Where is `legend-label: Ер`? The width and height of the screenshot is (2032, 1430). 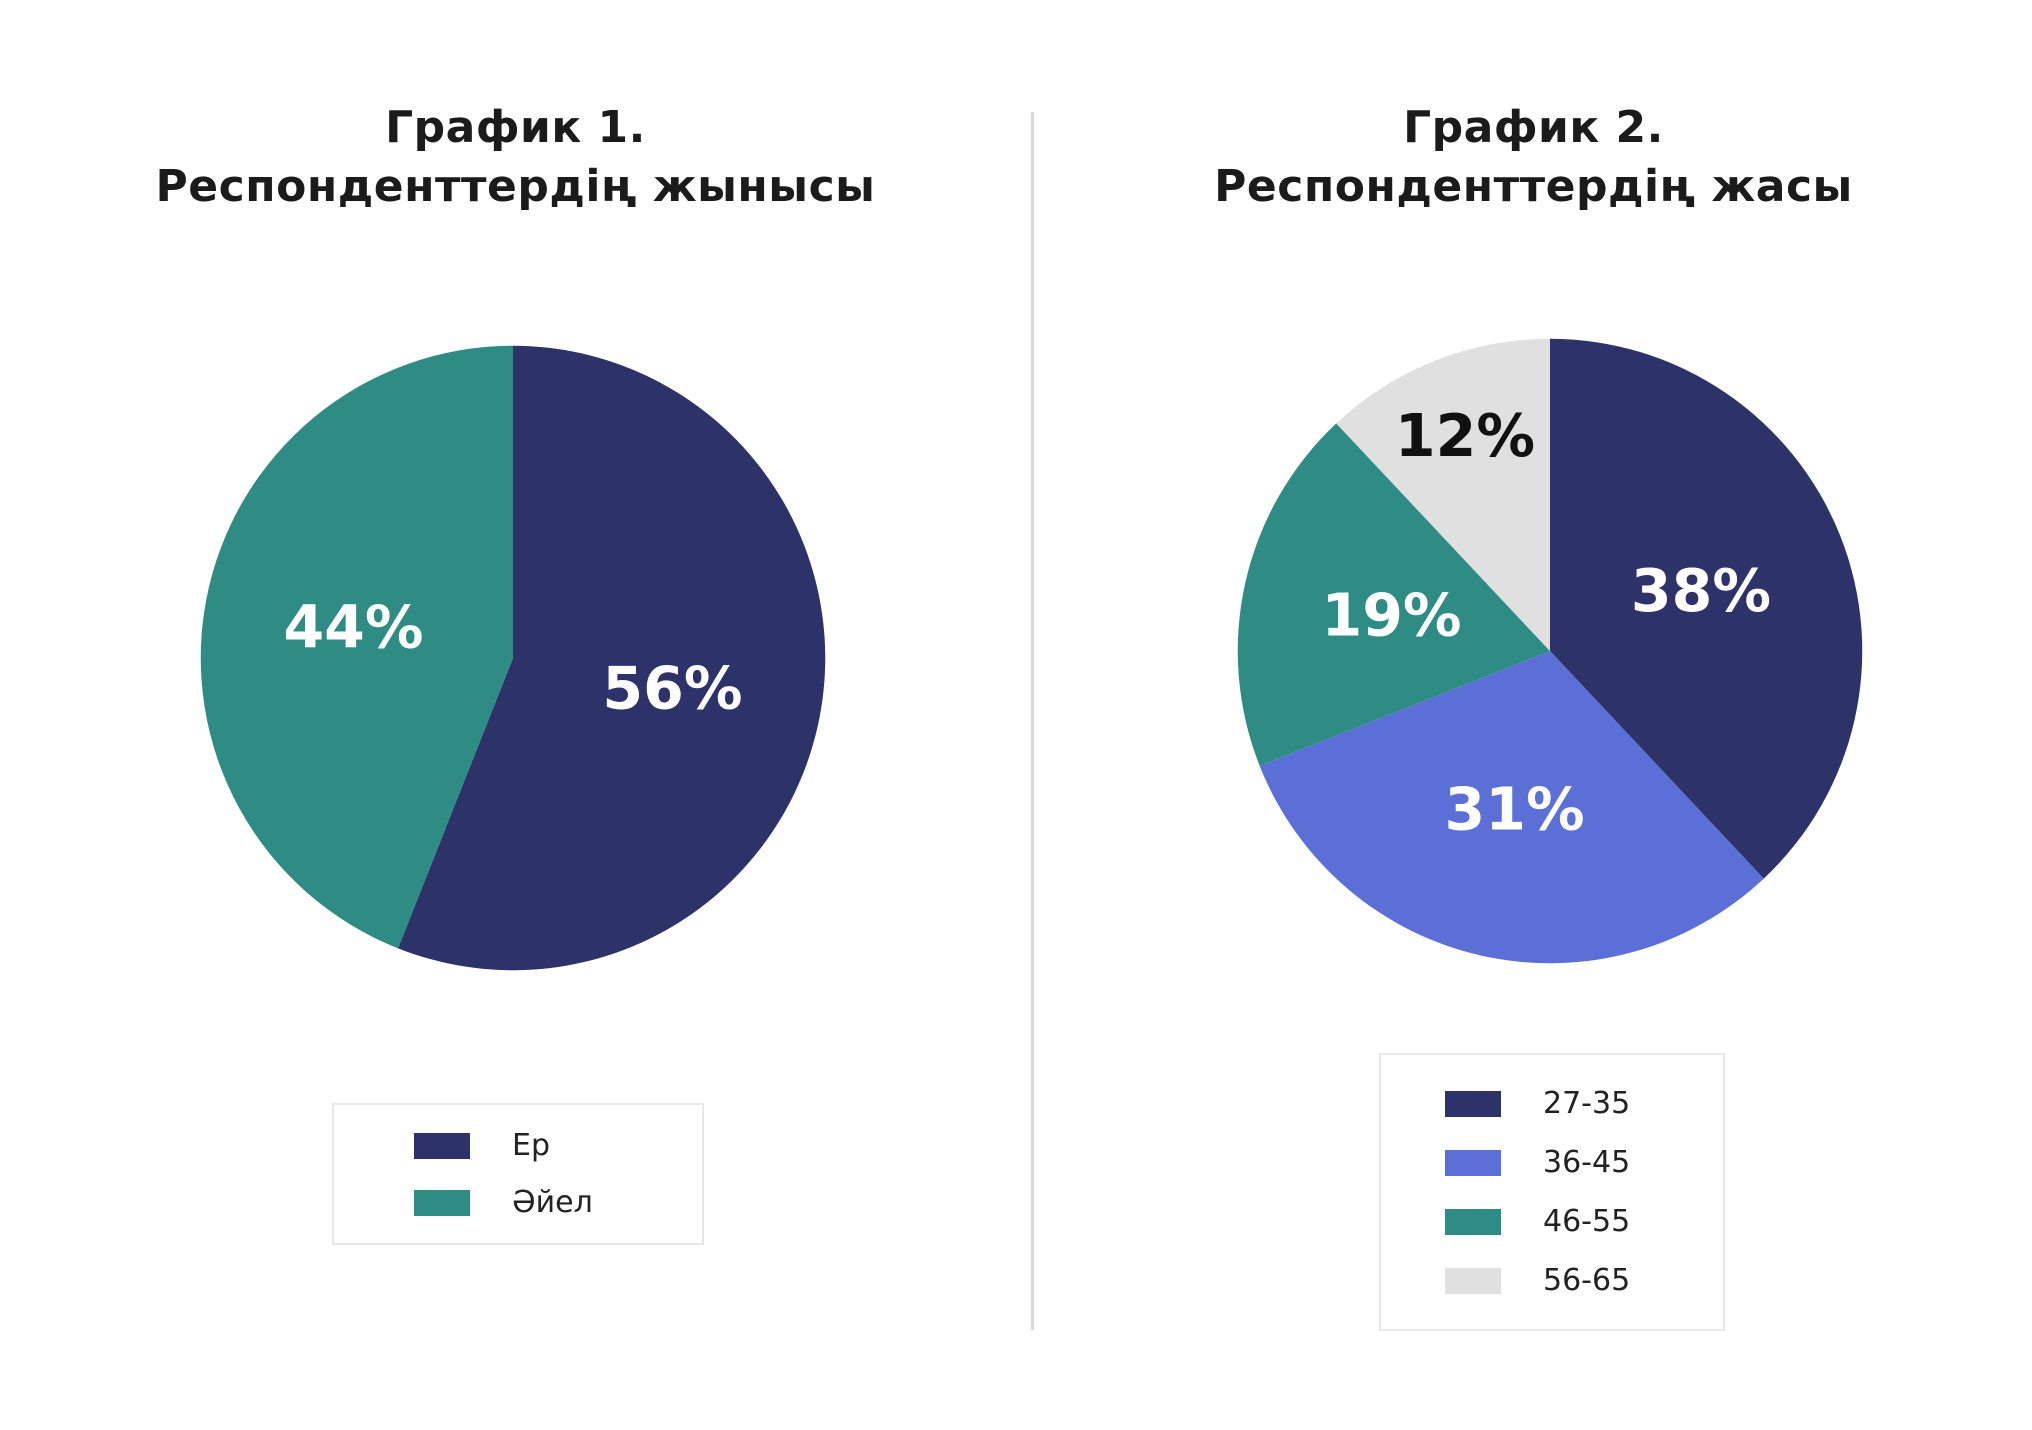 legend-label: Ер is located at coordinates (531, 1145).